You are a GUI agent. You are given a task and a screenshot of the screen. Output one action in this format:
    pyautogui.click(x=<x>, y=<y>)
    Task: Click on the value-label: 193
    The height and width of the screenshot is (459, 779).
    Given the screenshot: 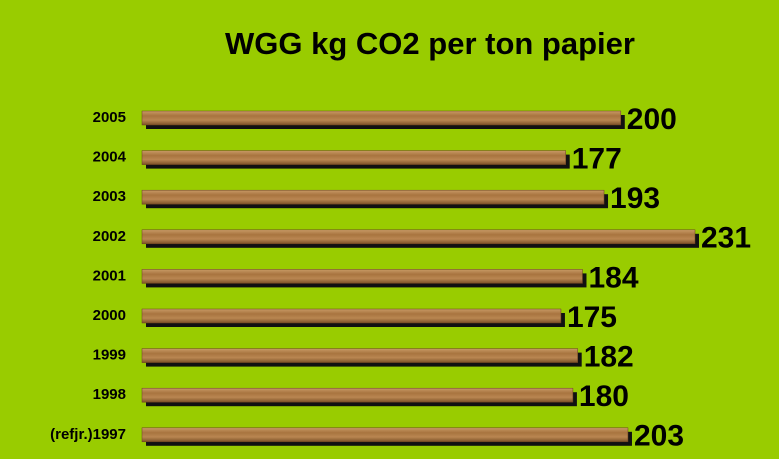 What is the action you would take?
    pyautogui.click(x=635, y=198)
    